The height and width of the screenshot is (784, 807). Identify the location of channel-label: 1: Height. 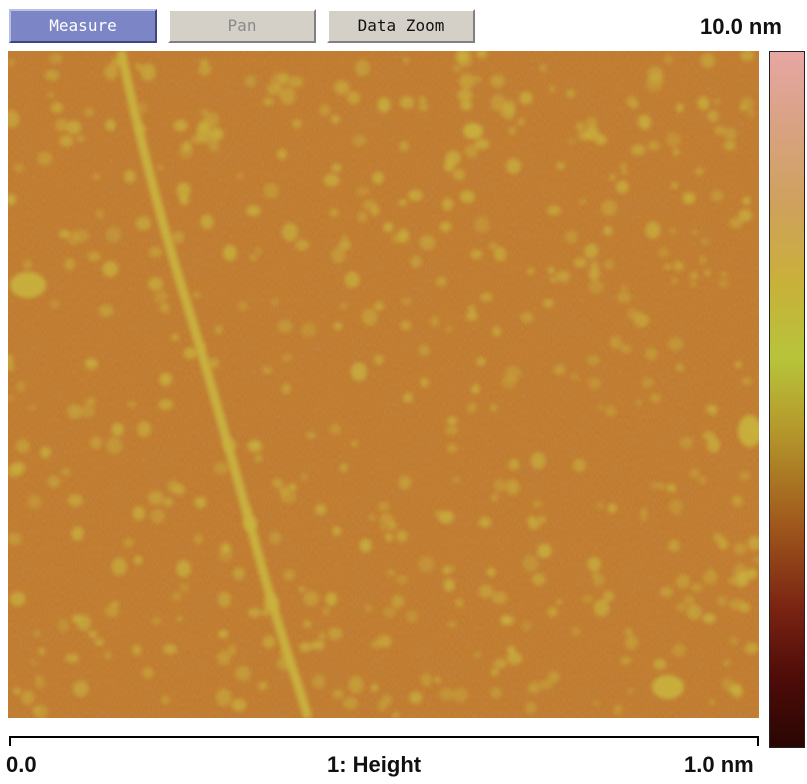
(374, 764).